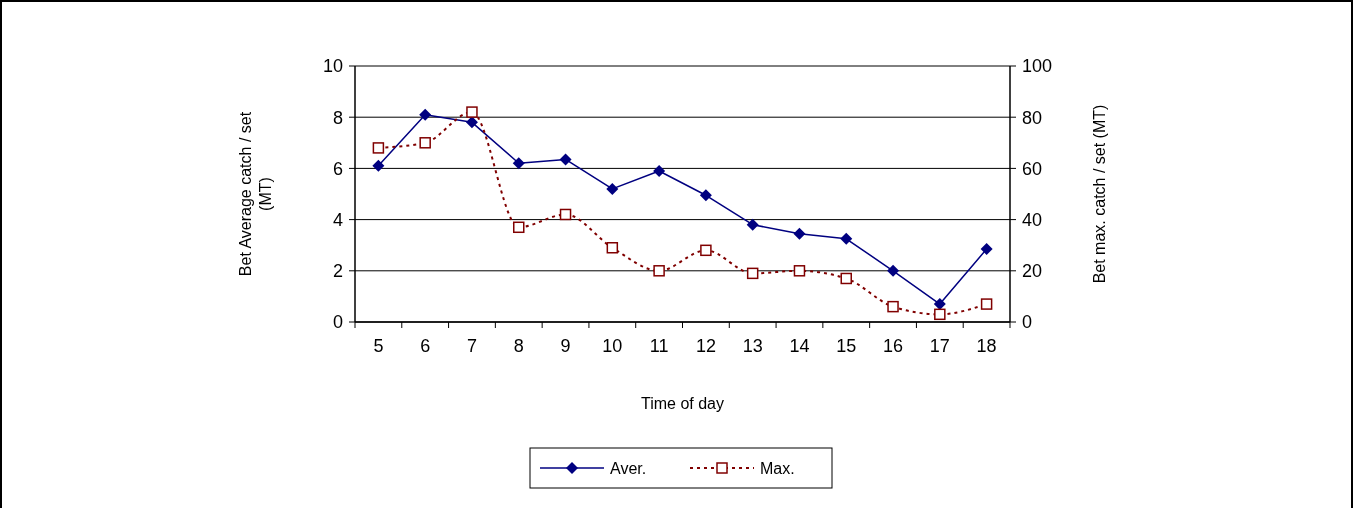 This screenshot has height=508, width=1353. Describe the element at coordinates (565, 346) in the screenshot. I see `x-tick-label: 9` at that location.